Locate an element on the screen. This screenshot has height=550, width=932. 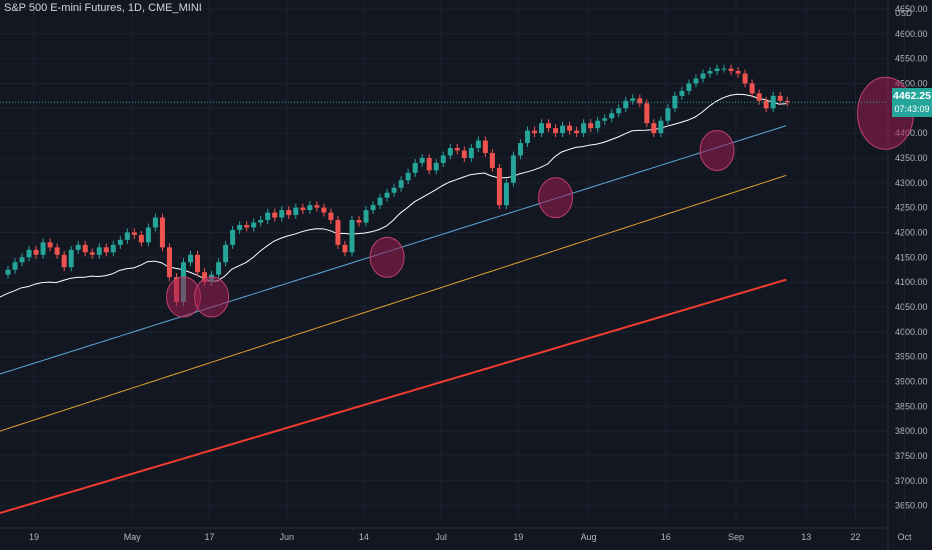
x-tick-label: Aug is located at coordinates (589, 537).